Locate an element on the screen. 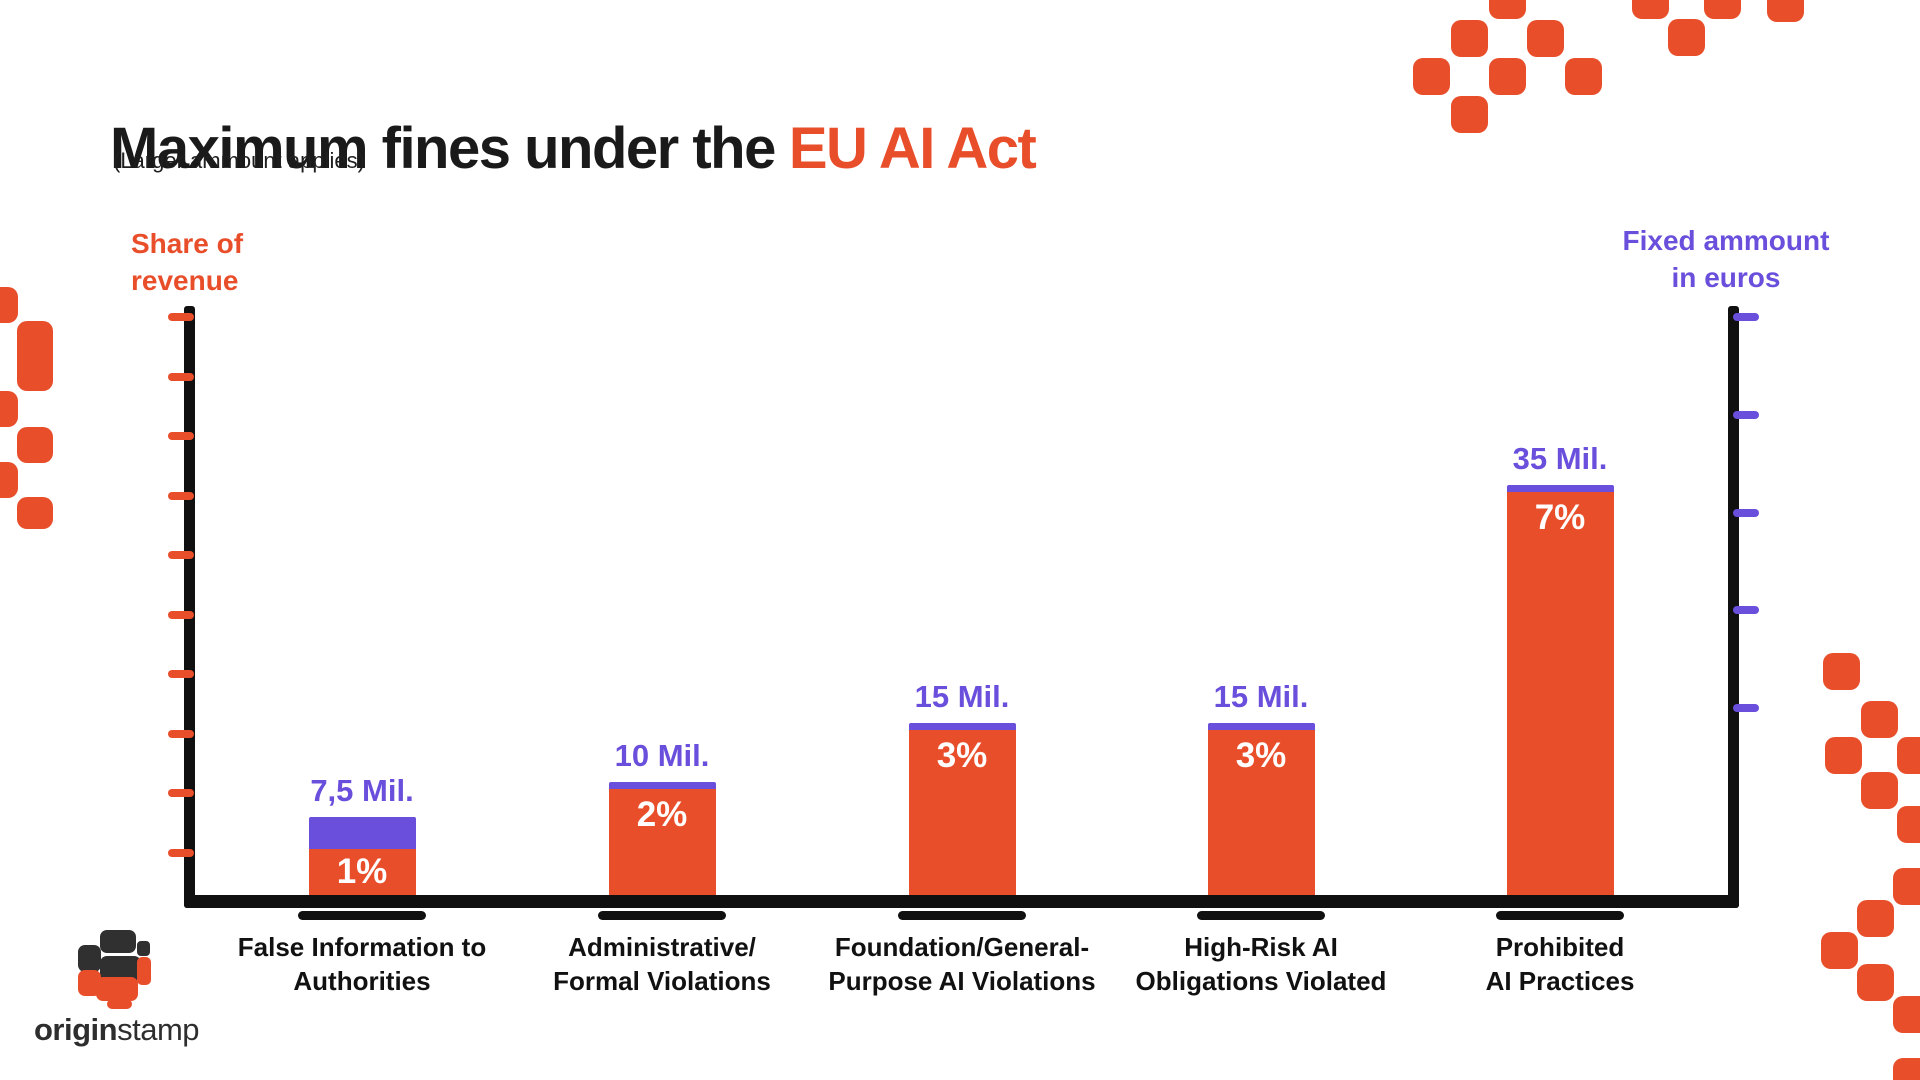 The image size is (1920, 1080). left-axis-line is located at coordinates (189, 607).